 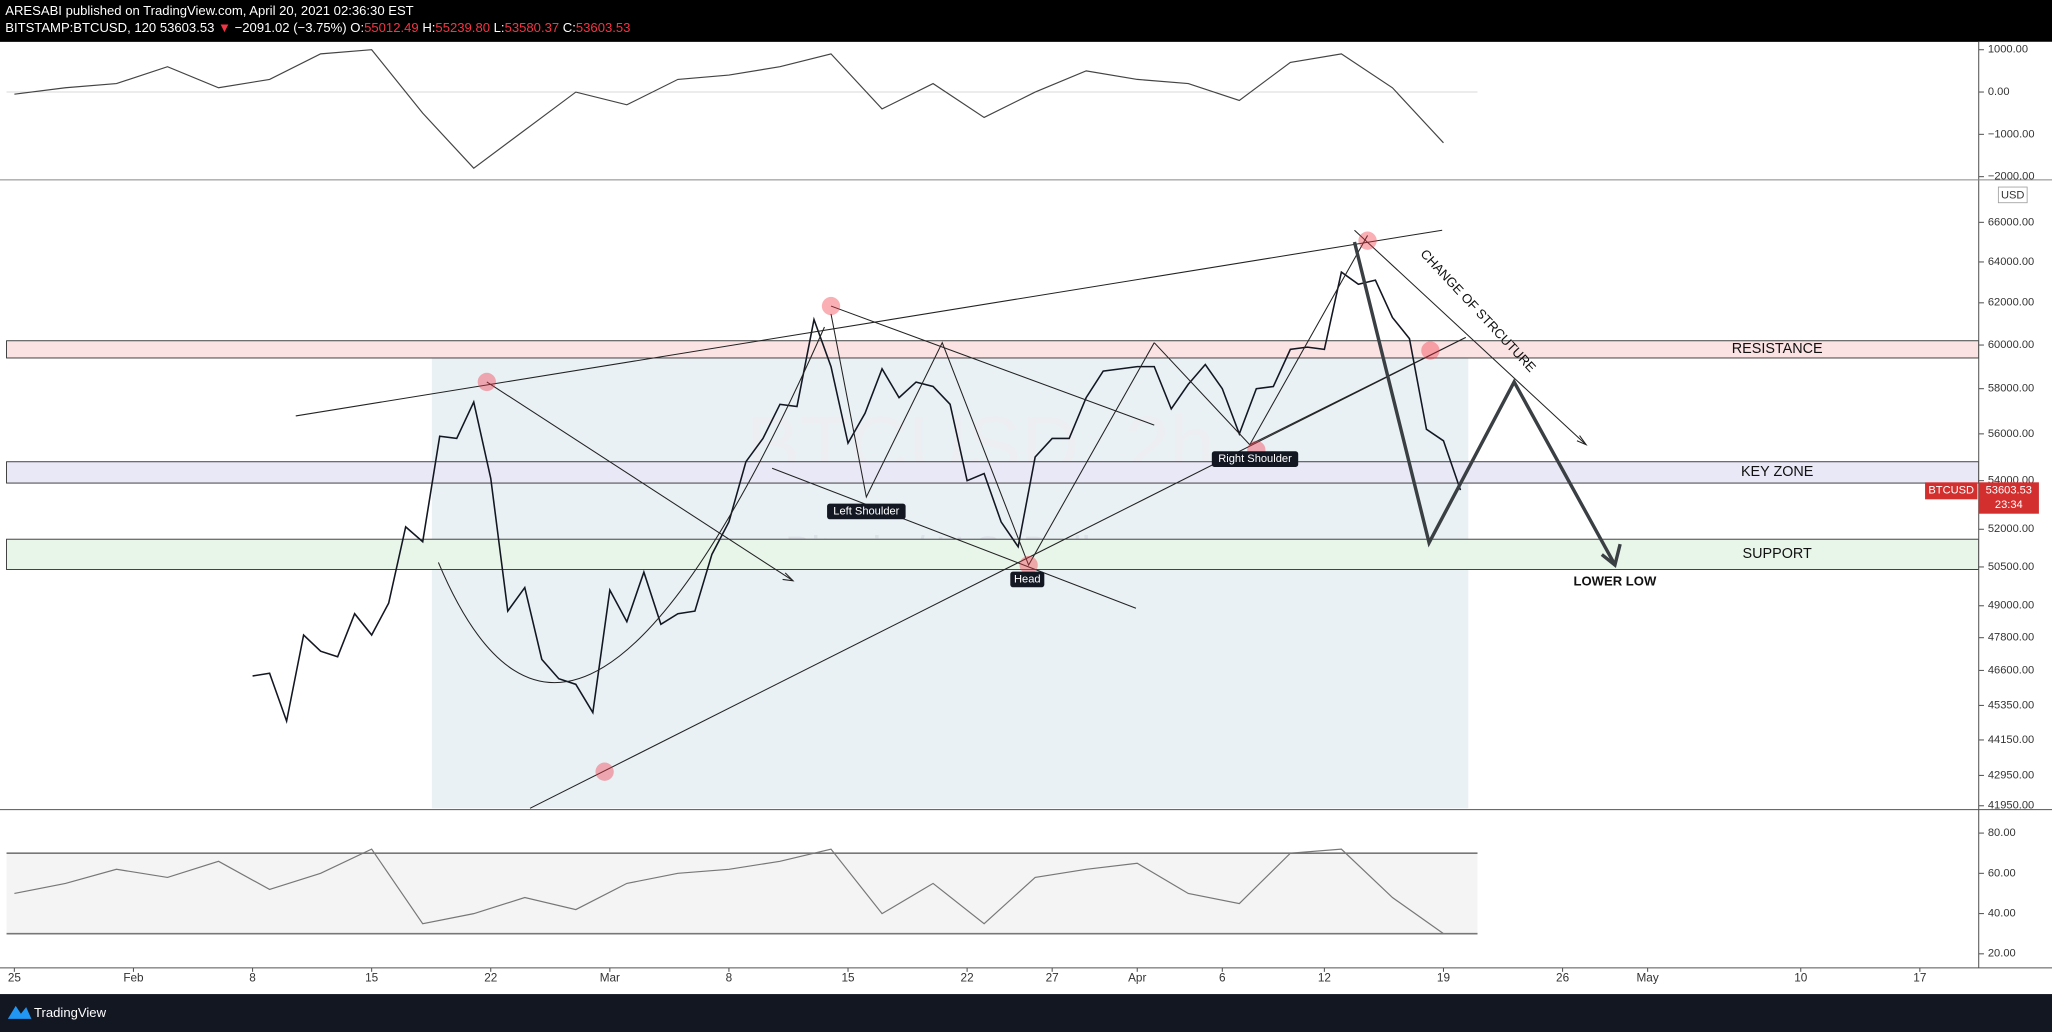 What do you see at coordinates (1185, 508) in the screenshot?
I see `arrow-heads` at bounding box center [1185, 508].